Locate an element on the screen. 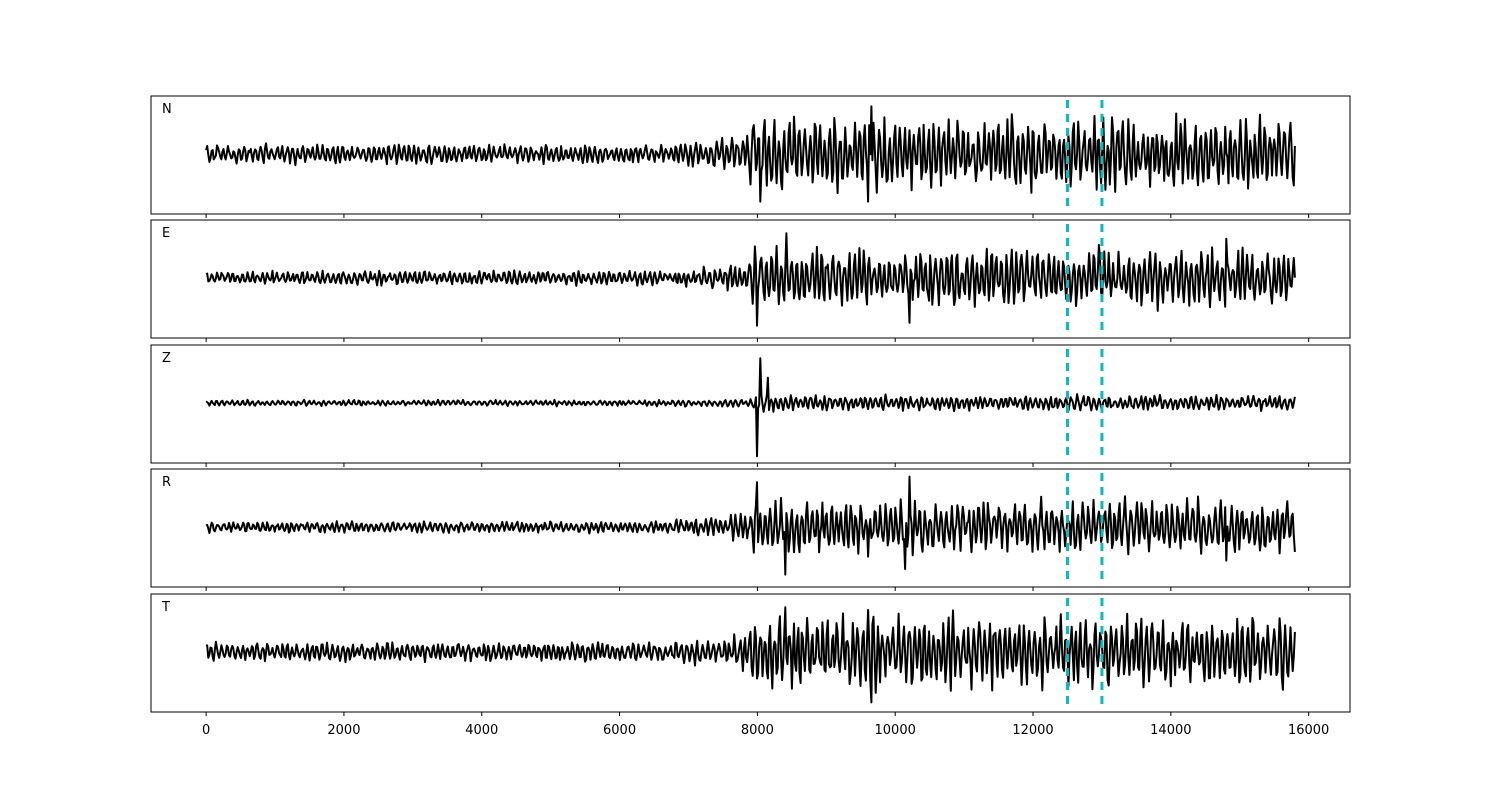 This screenshot has height=800, width=1500. panel-r: R is located at coordinates (750, 529).